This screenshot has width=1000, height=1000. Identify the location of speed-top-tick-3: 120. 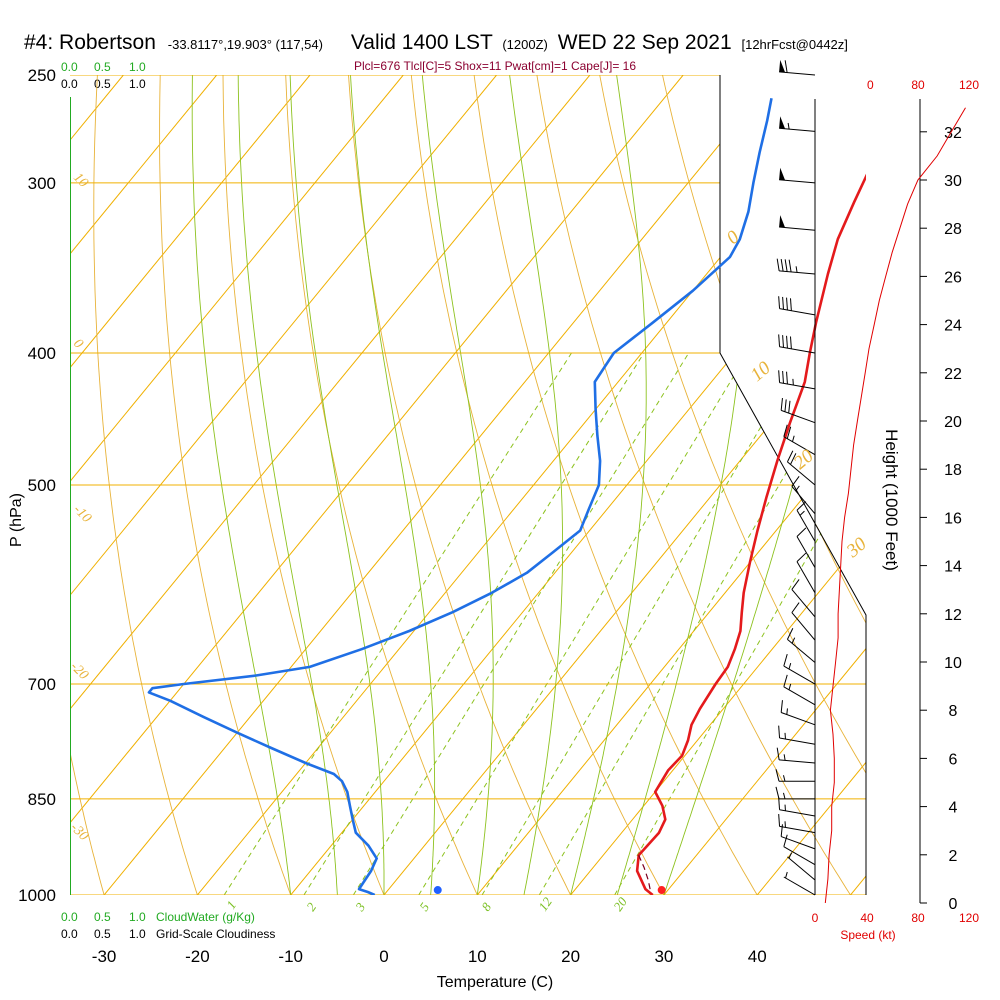
(969, 85).